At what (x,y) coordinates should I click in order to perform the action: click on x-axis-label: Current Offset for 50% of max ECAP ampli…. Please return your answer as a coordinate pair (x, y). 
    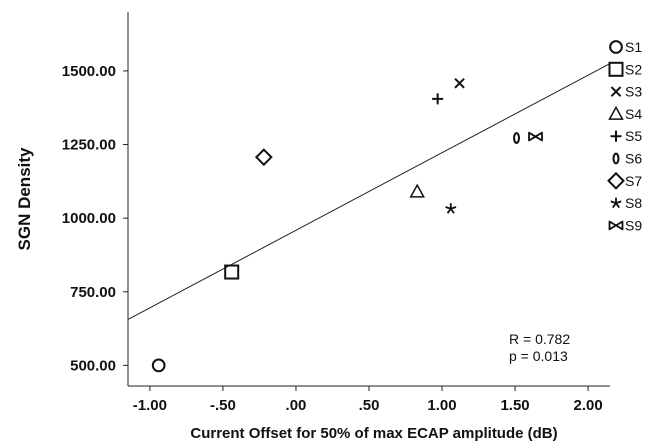
    Looking at the image, I should click on (373, 433).